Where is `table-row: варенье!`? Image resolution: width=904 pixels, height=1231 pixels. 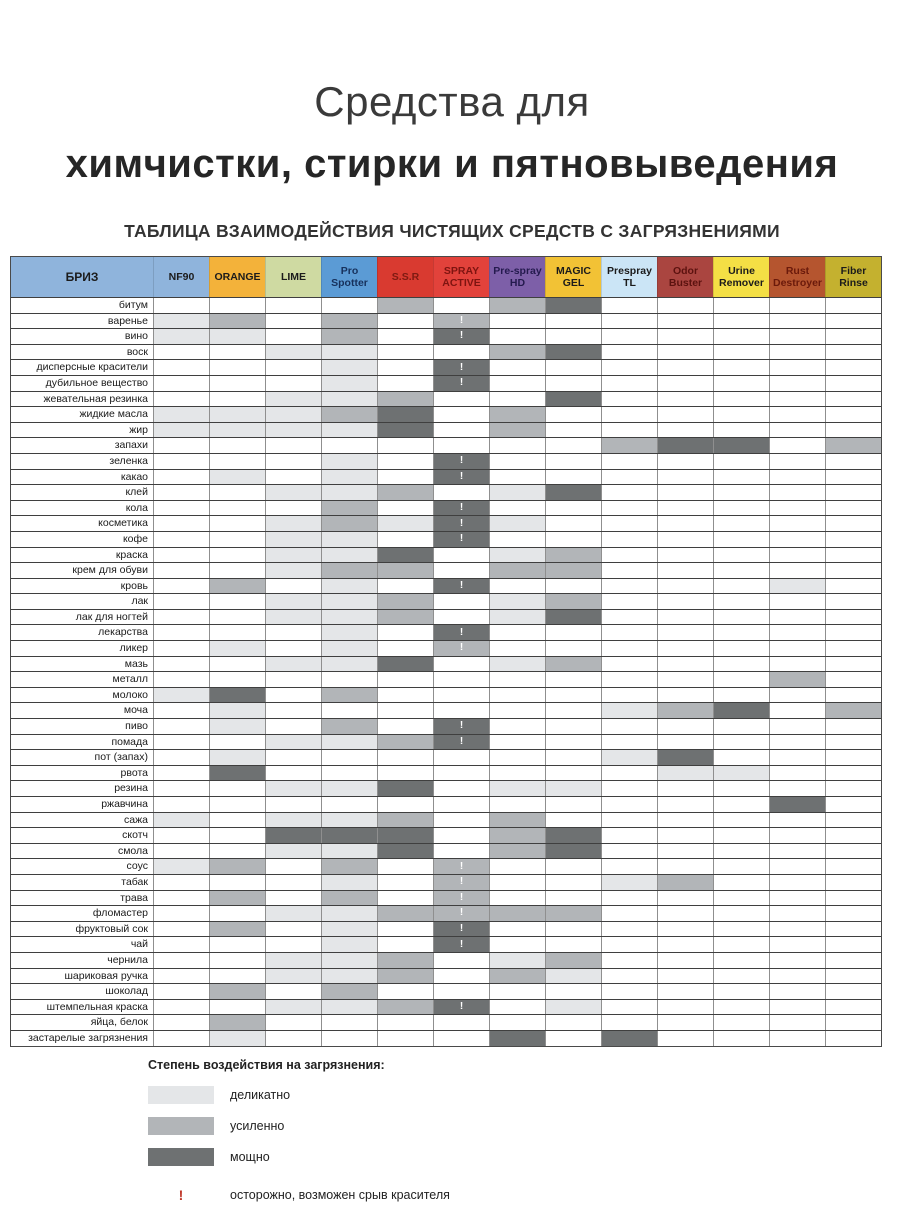
table-row: варенье! is located at coordinates (446, 320).